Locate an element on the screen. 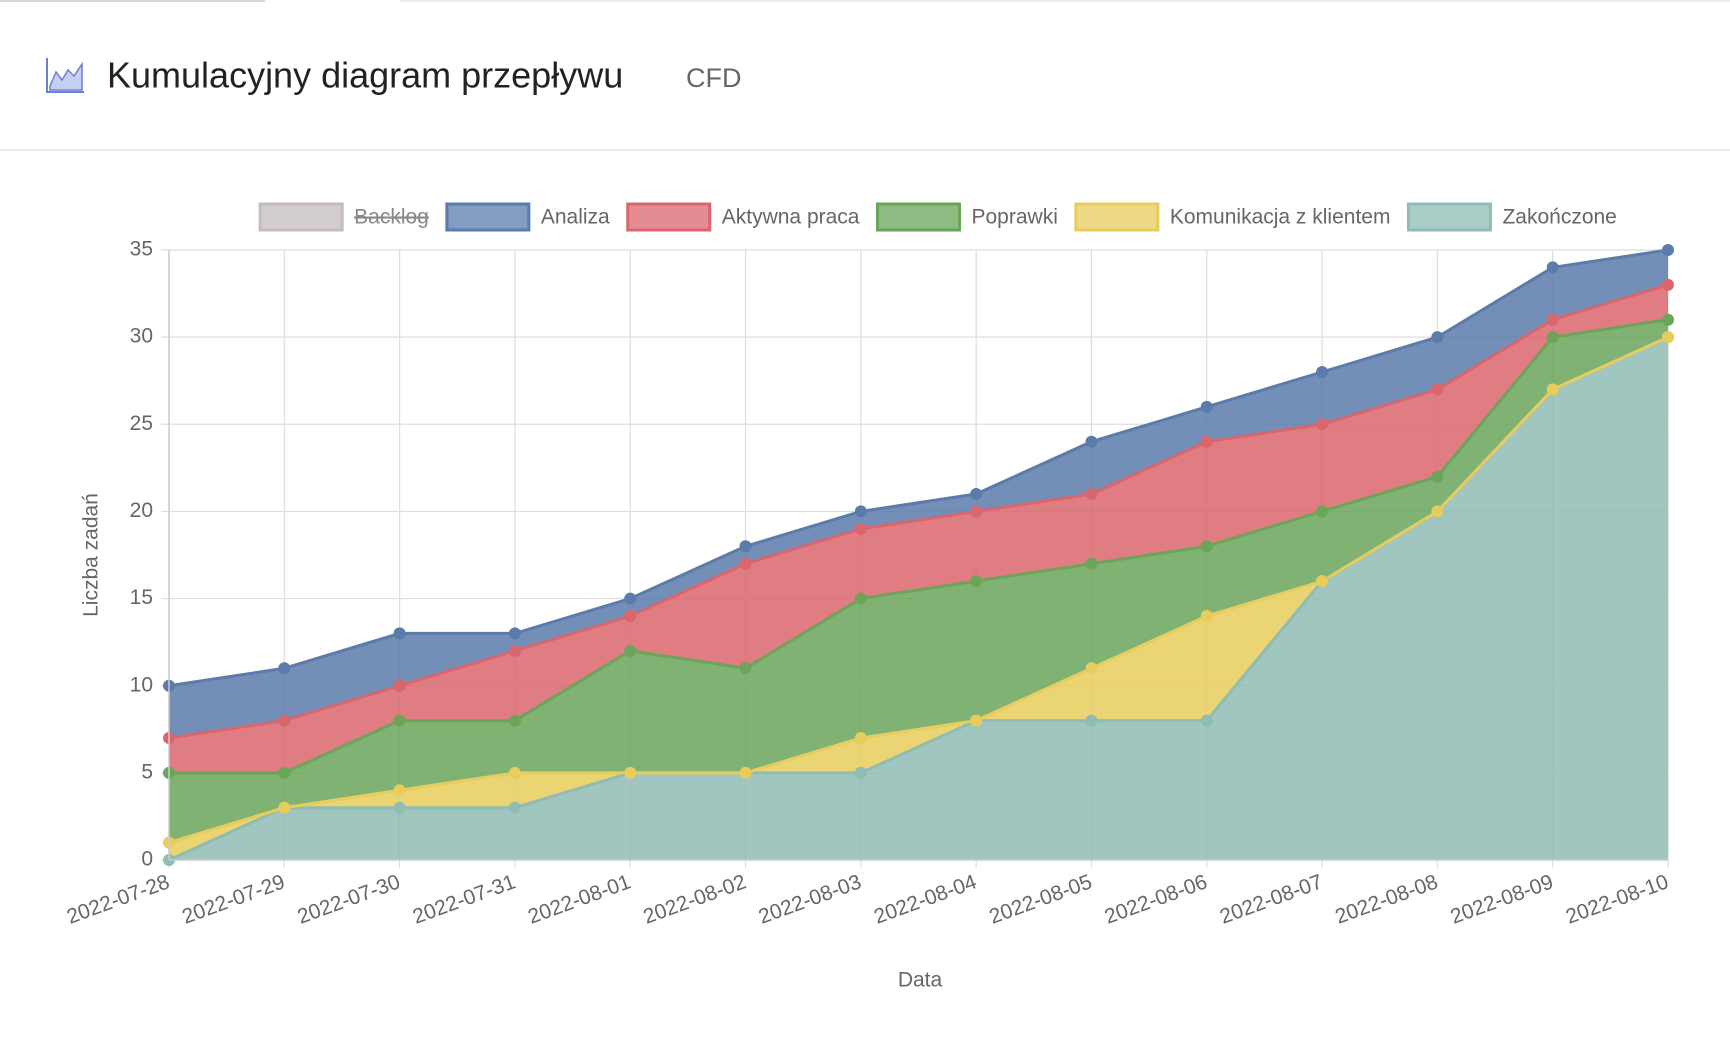 This screenshot has height=1044, width=1730. x-tick-label: 2022-07-31 is located at coordinates (464, 899).